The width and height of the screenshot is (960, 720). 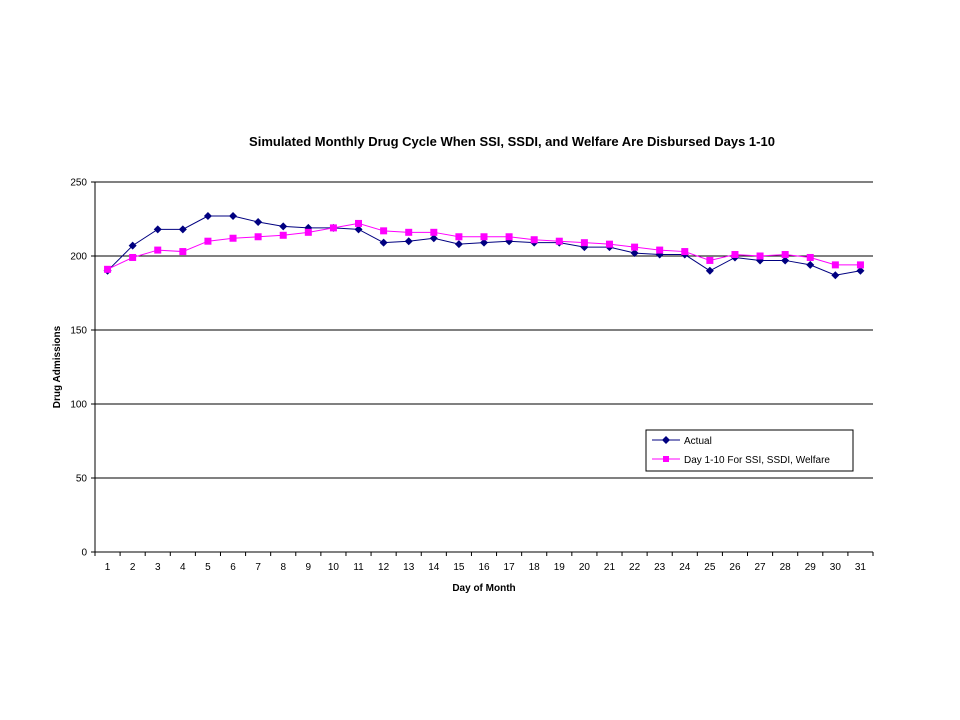 I want to click on x-tick-label-30: 31, so click(x=861, y=567).